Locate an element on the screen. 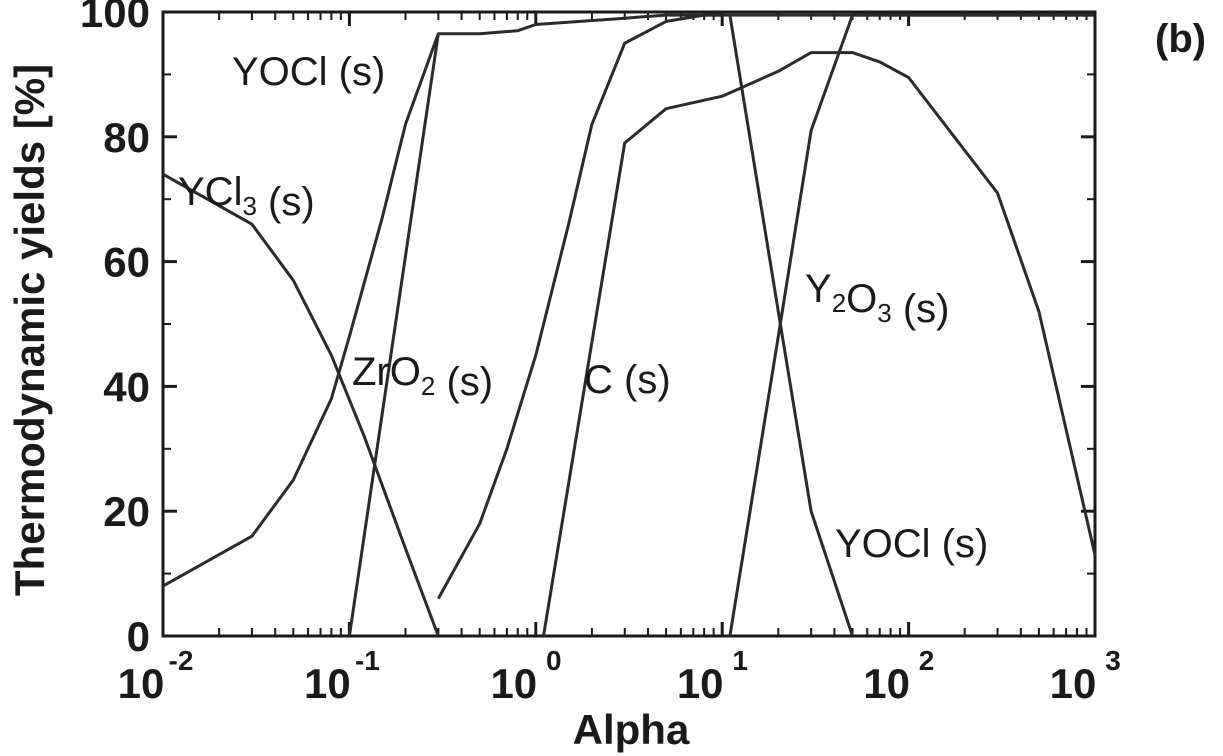 This screenshot has height=756, width=1223. curve-label-0: YCl3 (s) is located at coordinates (246, 197).